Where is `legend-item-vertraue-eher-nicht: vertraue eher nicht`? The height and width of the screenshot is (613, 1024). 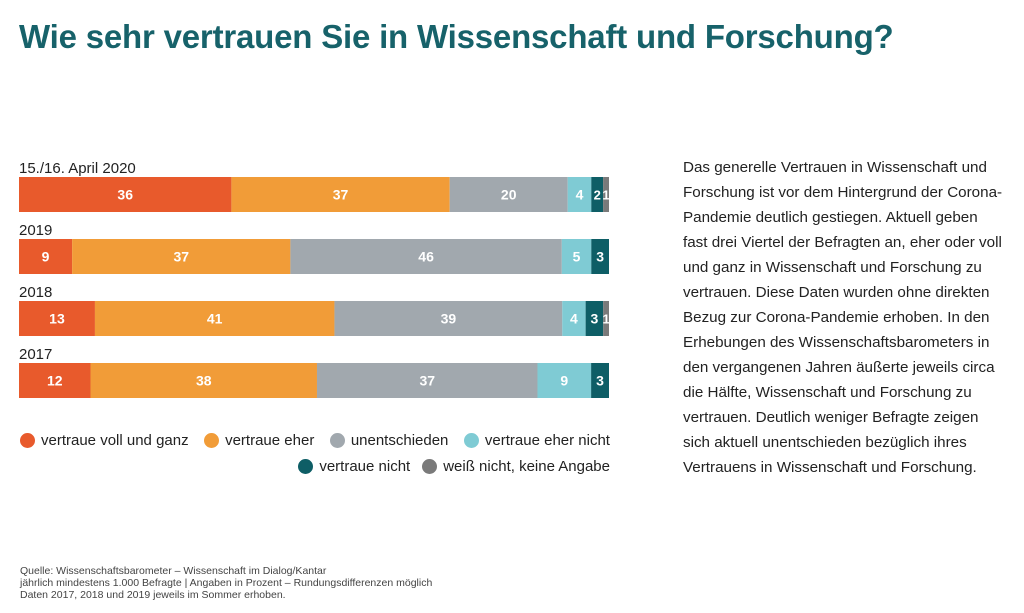
legend-item-vertraue-eher-nicht: vertraue eher nicht is located at coordinates (536, 440).